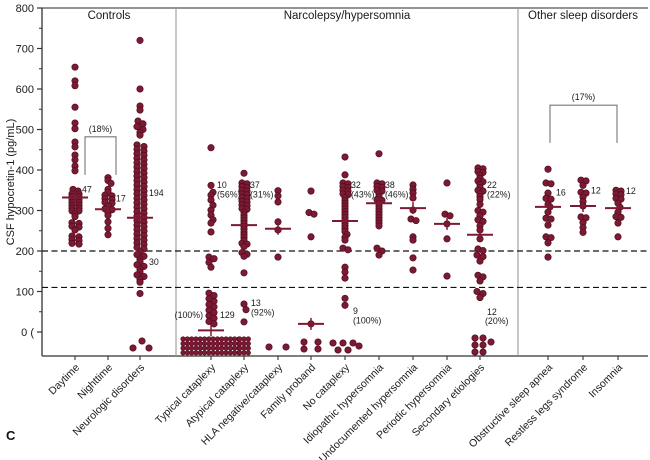 Image resolution: width=650 pixels, height=460 pixels. I want to click on y-tick-label: 0 (, so click(27, 333).